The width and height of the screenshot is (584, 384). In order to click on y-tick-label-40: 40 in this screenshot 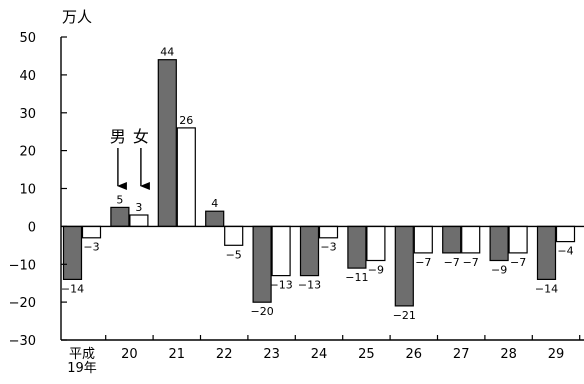, I will do `click(27, 76)`.